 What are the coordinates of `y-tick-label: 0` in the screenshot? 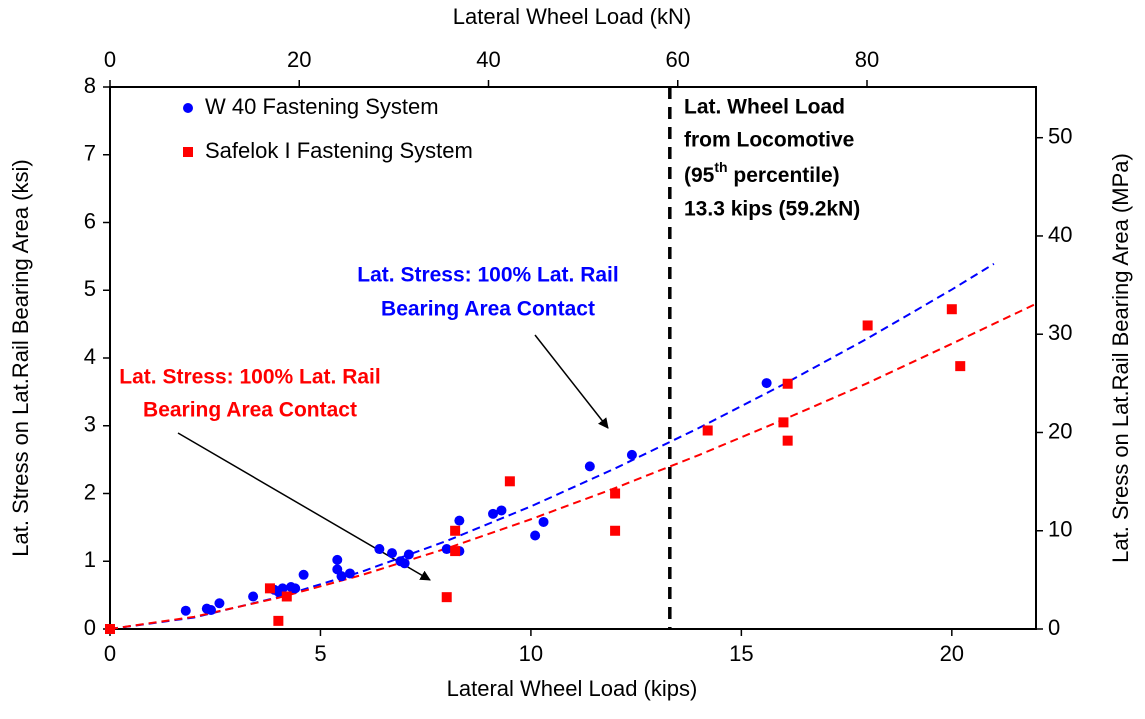 It's located at (90, 627).